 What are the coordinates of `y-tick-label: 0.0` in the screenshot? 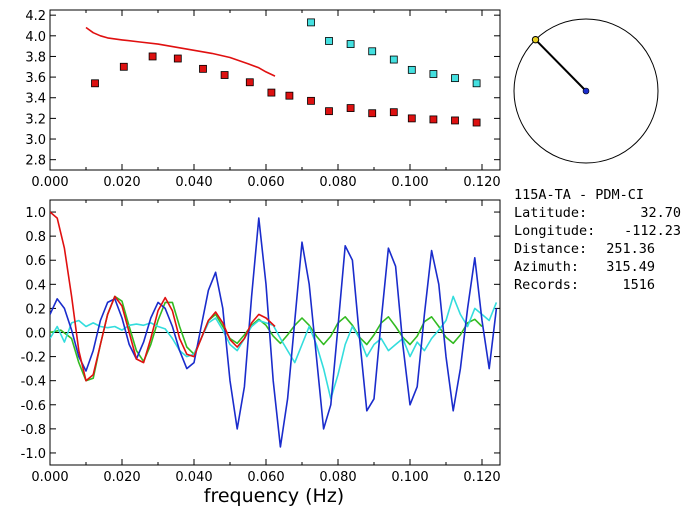 It's located at (35, 334).